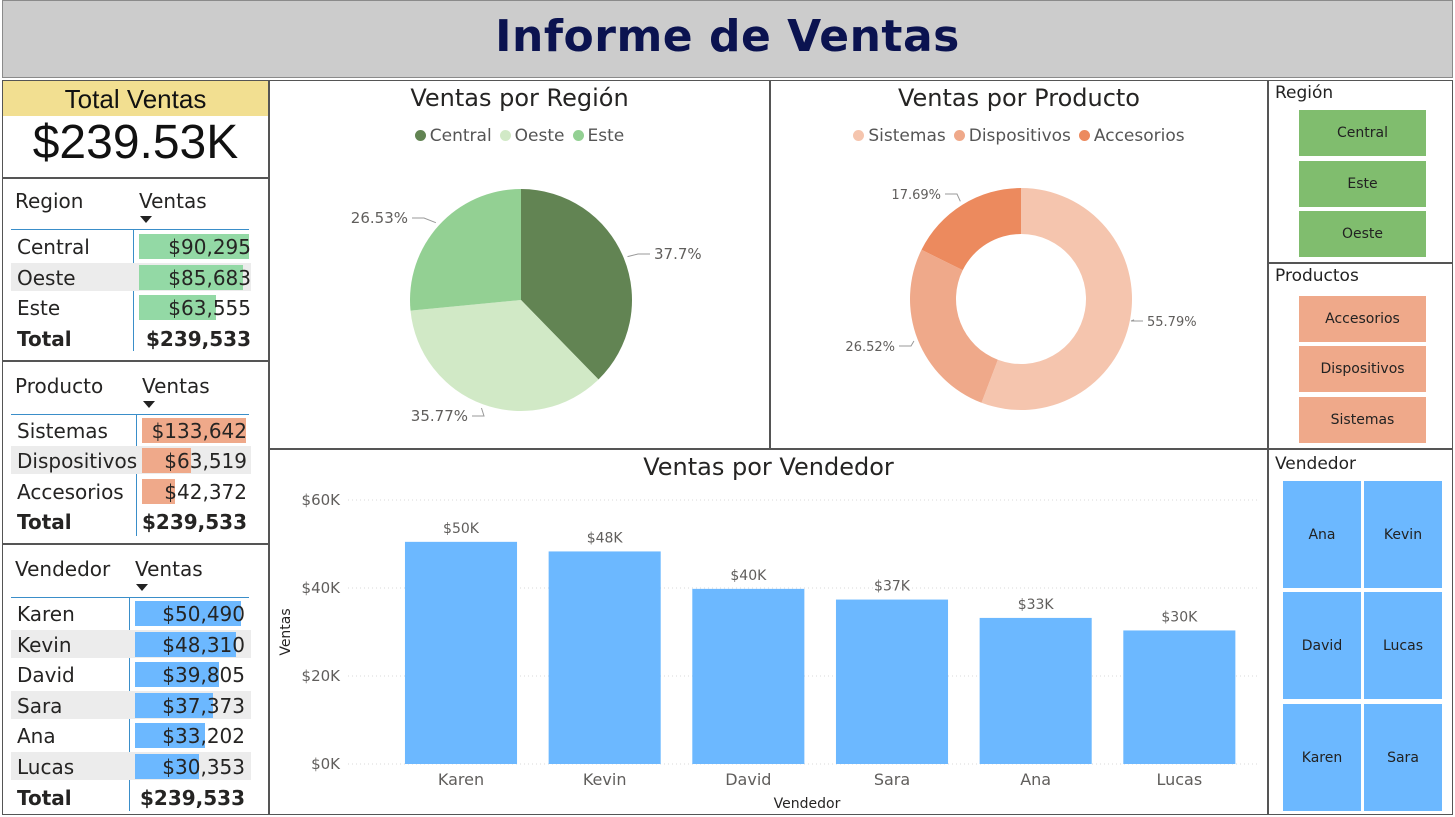  What do you see at coordinates (1403, 757) in the screenshot?
I see `slicer-button-sara: Sara` at bounding box center [1403, 757].